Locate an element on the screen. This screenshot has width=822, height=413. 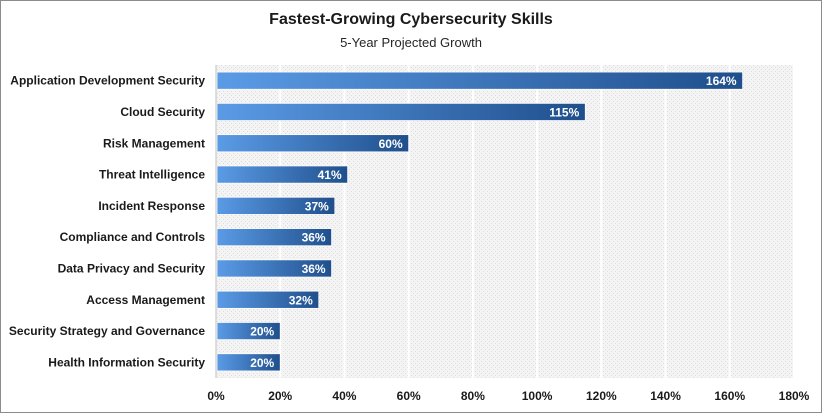
x-tick-label: 0% is located at coordinates (216, 396).